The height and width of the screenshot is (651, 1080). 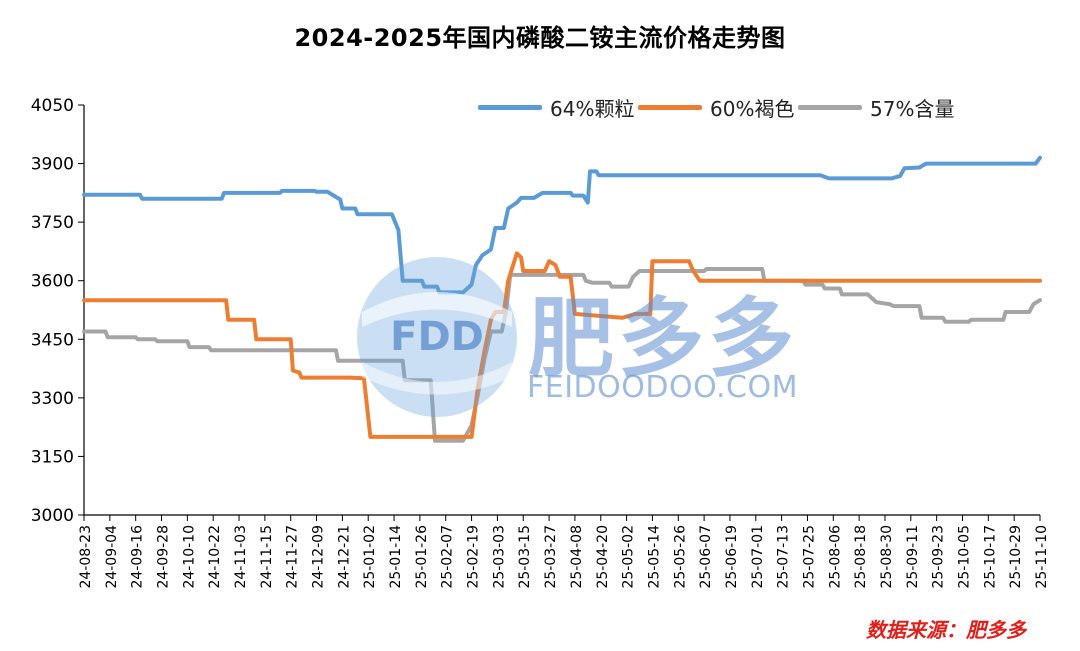 I want to click on x-tick-label: 25-08-30, so click(x=887, y=557).